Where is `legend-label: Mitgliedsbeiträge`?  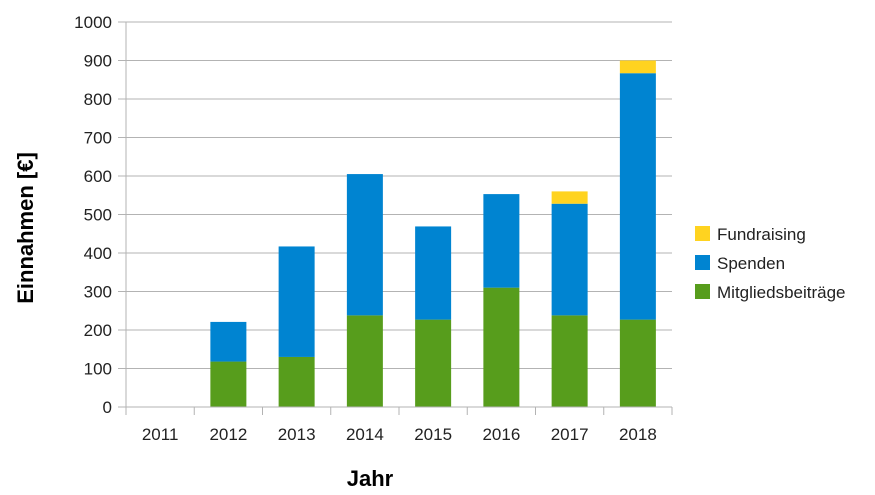 legend-label: Mitgliedsbeiträge is located at coordinates (781, 292).